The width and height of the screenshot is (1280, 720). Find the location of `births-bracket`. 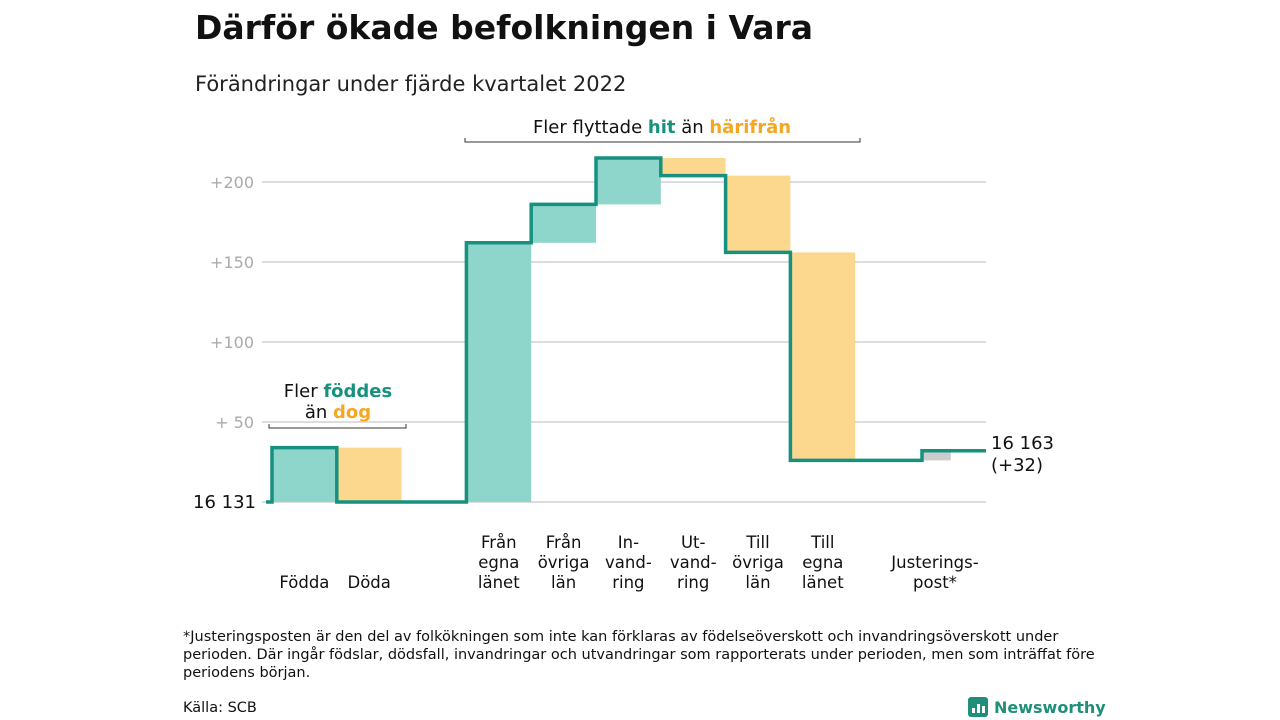

births-bracket is located at coordinates (337, 426).